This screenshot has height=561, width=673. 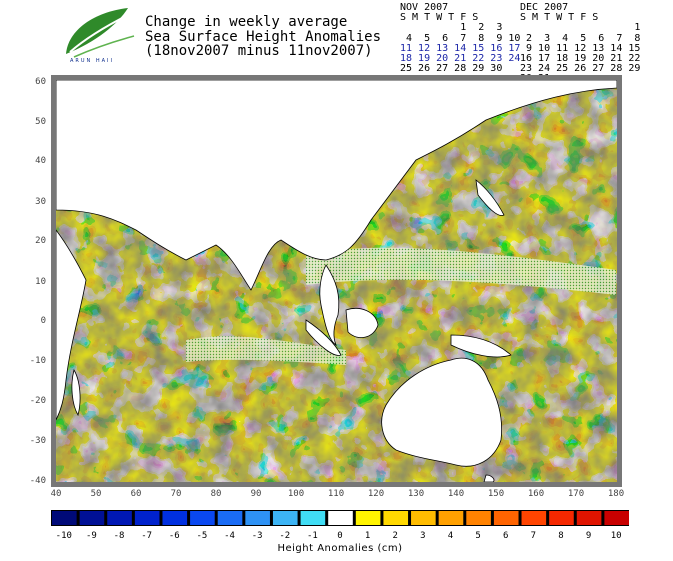 What do you see at coordinates (285, 536) in the screenshot?
I see `colorbar-label: -2` at bounding box center [285, 536].